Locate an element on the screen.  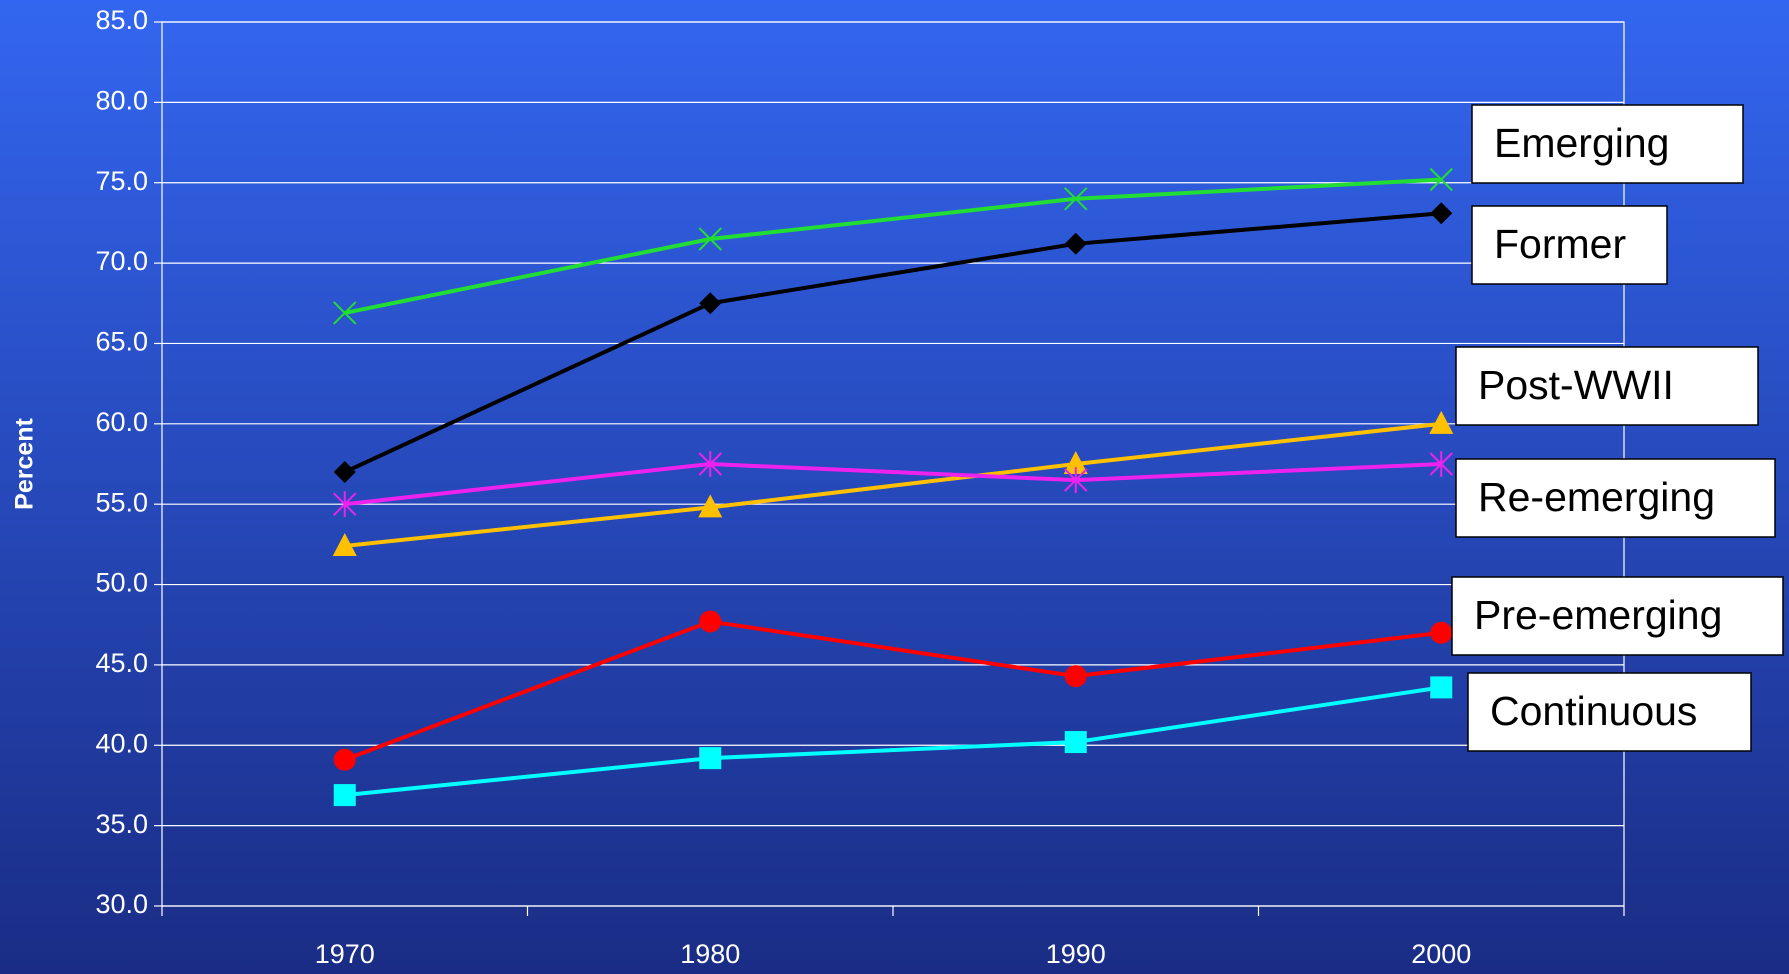
series-label: Pre-emerging is located at coordinates (1598, 615).